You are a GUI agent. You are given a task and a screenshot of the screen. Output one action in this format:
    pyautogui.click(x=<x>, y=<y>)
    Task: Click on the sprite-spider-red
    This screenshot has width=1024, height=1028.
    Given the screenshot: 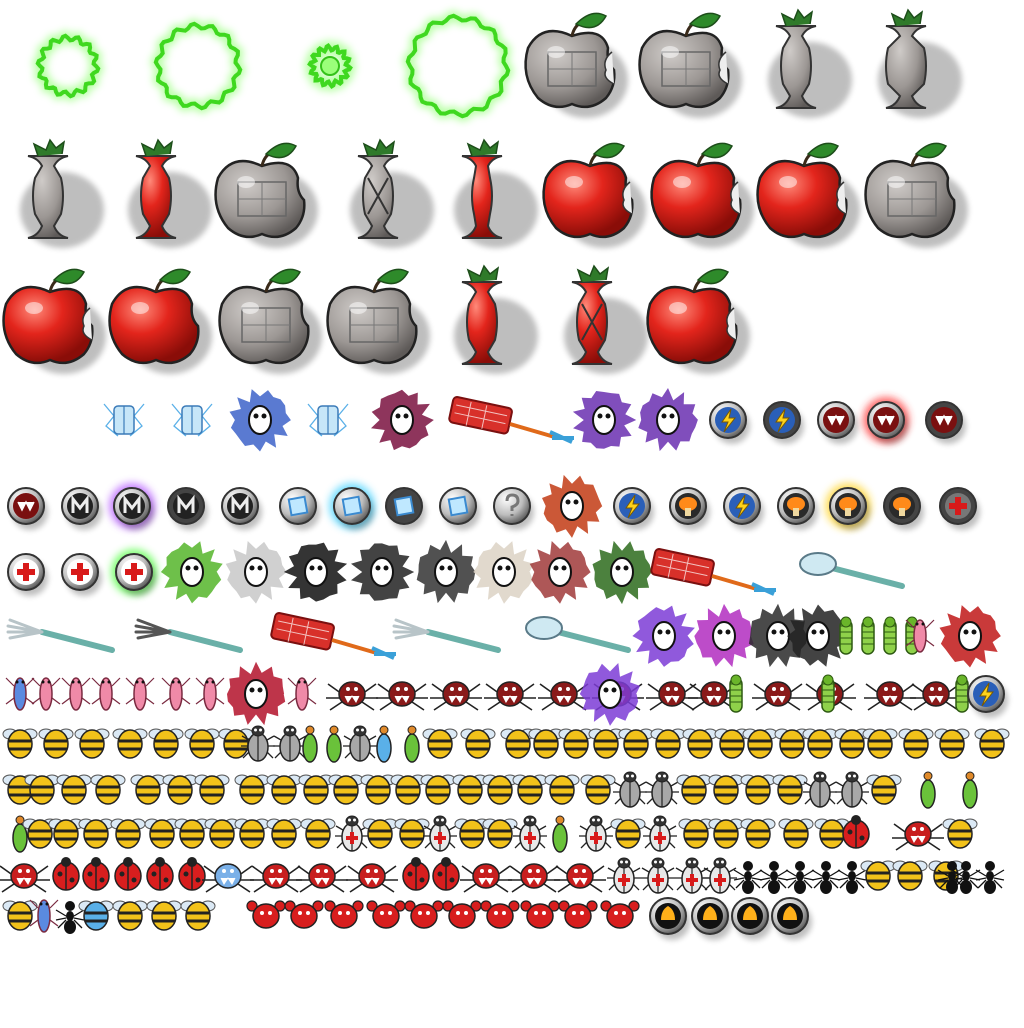 What is the action you would take?
    pyautogui.click(x=322, y=878)
    